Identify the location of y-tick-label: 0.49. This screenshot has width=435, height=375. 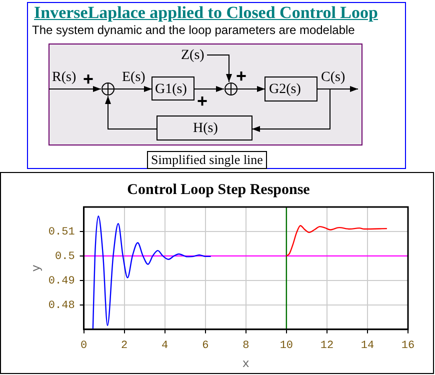
(61, 281).